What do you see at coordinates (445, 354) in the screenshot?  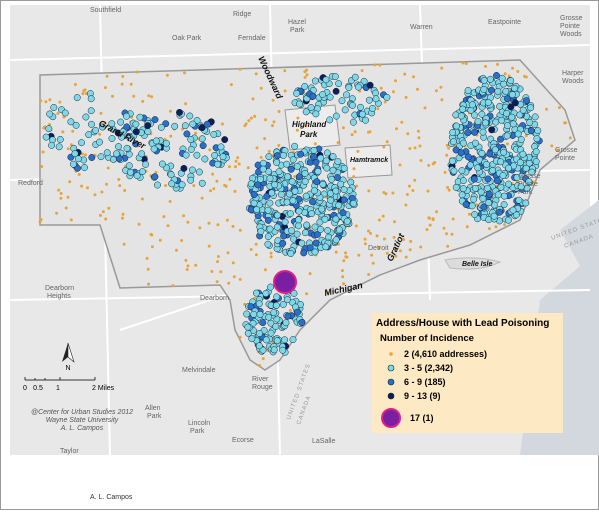 I see `legend-label: 2 (4,610 addresses)` at bounding box center [445, 354].